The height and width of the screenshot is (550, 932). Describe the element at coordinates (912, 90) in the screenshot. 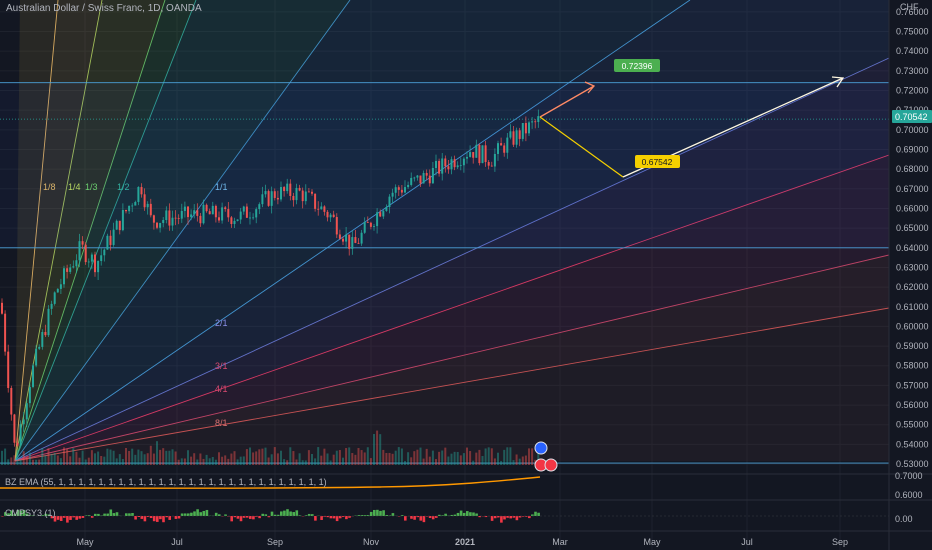

I see `price-axis-tick: 0.72000` at that location.